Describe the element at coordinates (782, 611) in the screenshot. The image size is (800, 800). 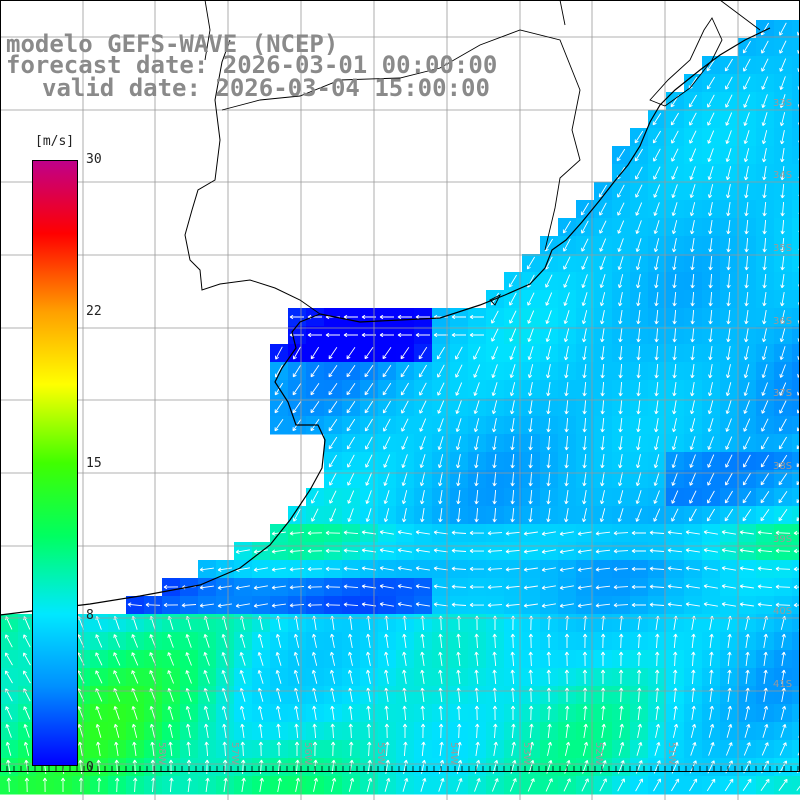
I see `lat-label: 40S` at that location.